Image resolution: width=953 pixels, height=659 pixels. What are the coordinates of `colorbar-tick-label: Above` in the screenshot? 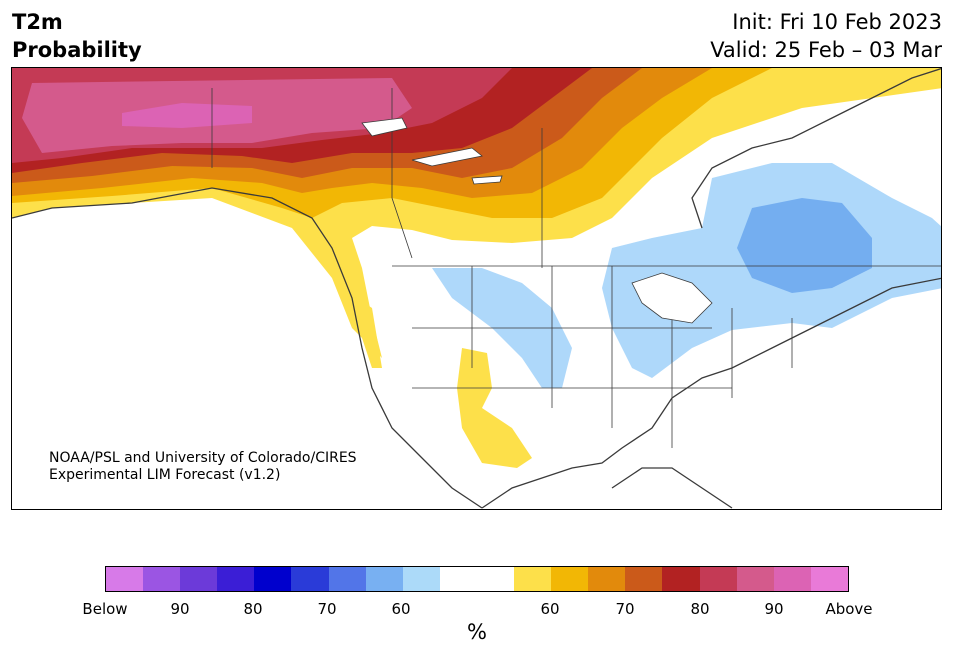 It's located at (849, 609).